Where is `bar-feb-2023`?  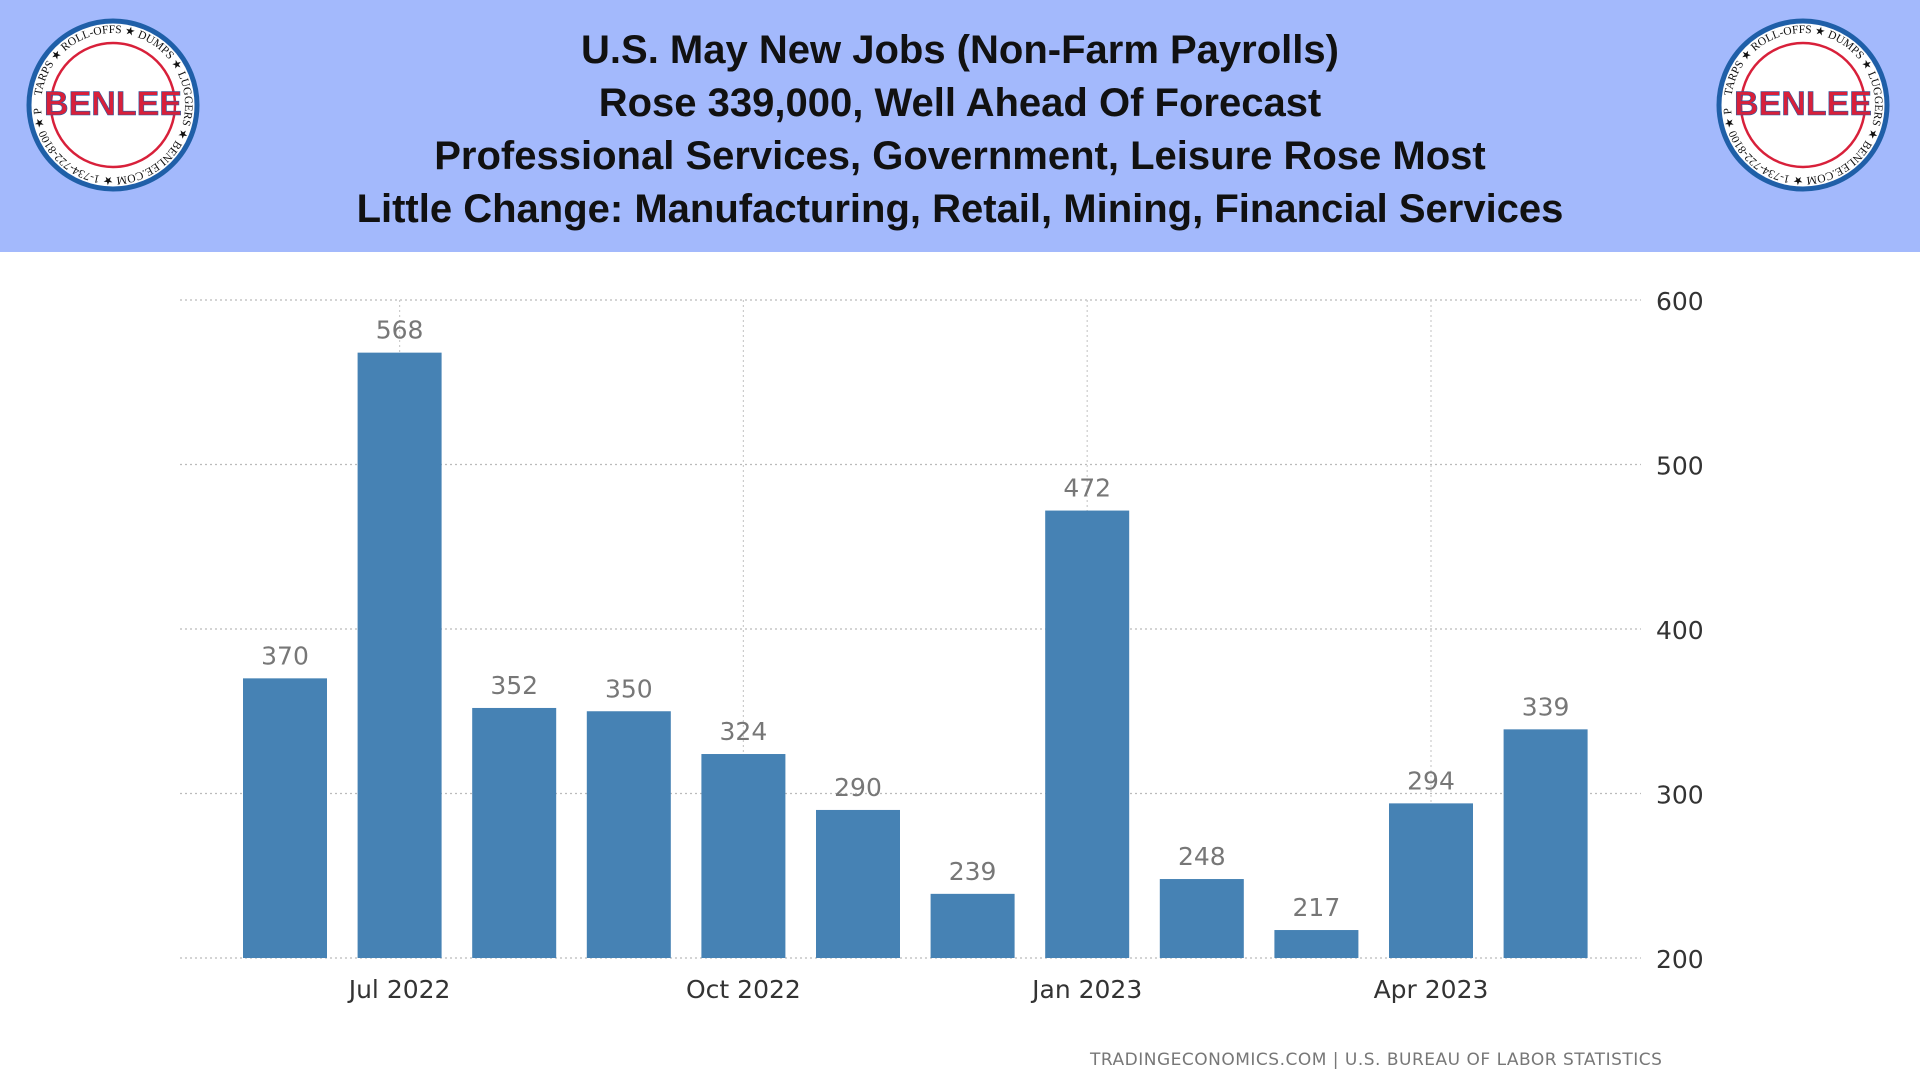 bar-feb-2023 is located at coordinates (1201, 918).